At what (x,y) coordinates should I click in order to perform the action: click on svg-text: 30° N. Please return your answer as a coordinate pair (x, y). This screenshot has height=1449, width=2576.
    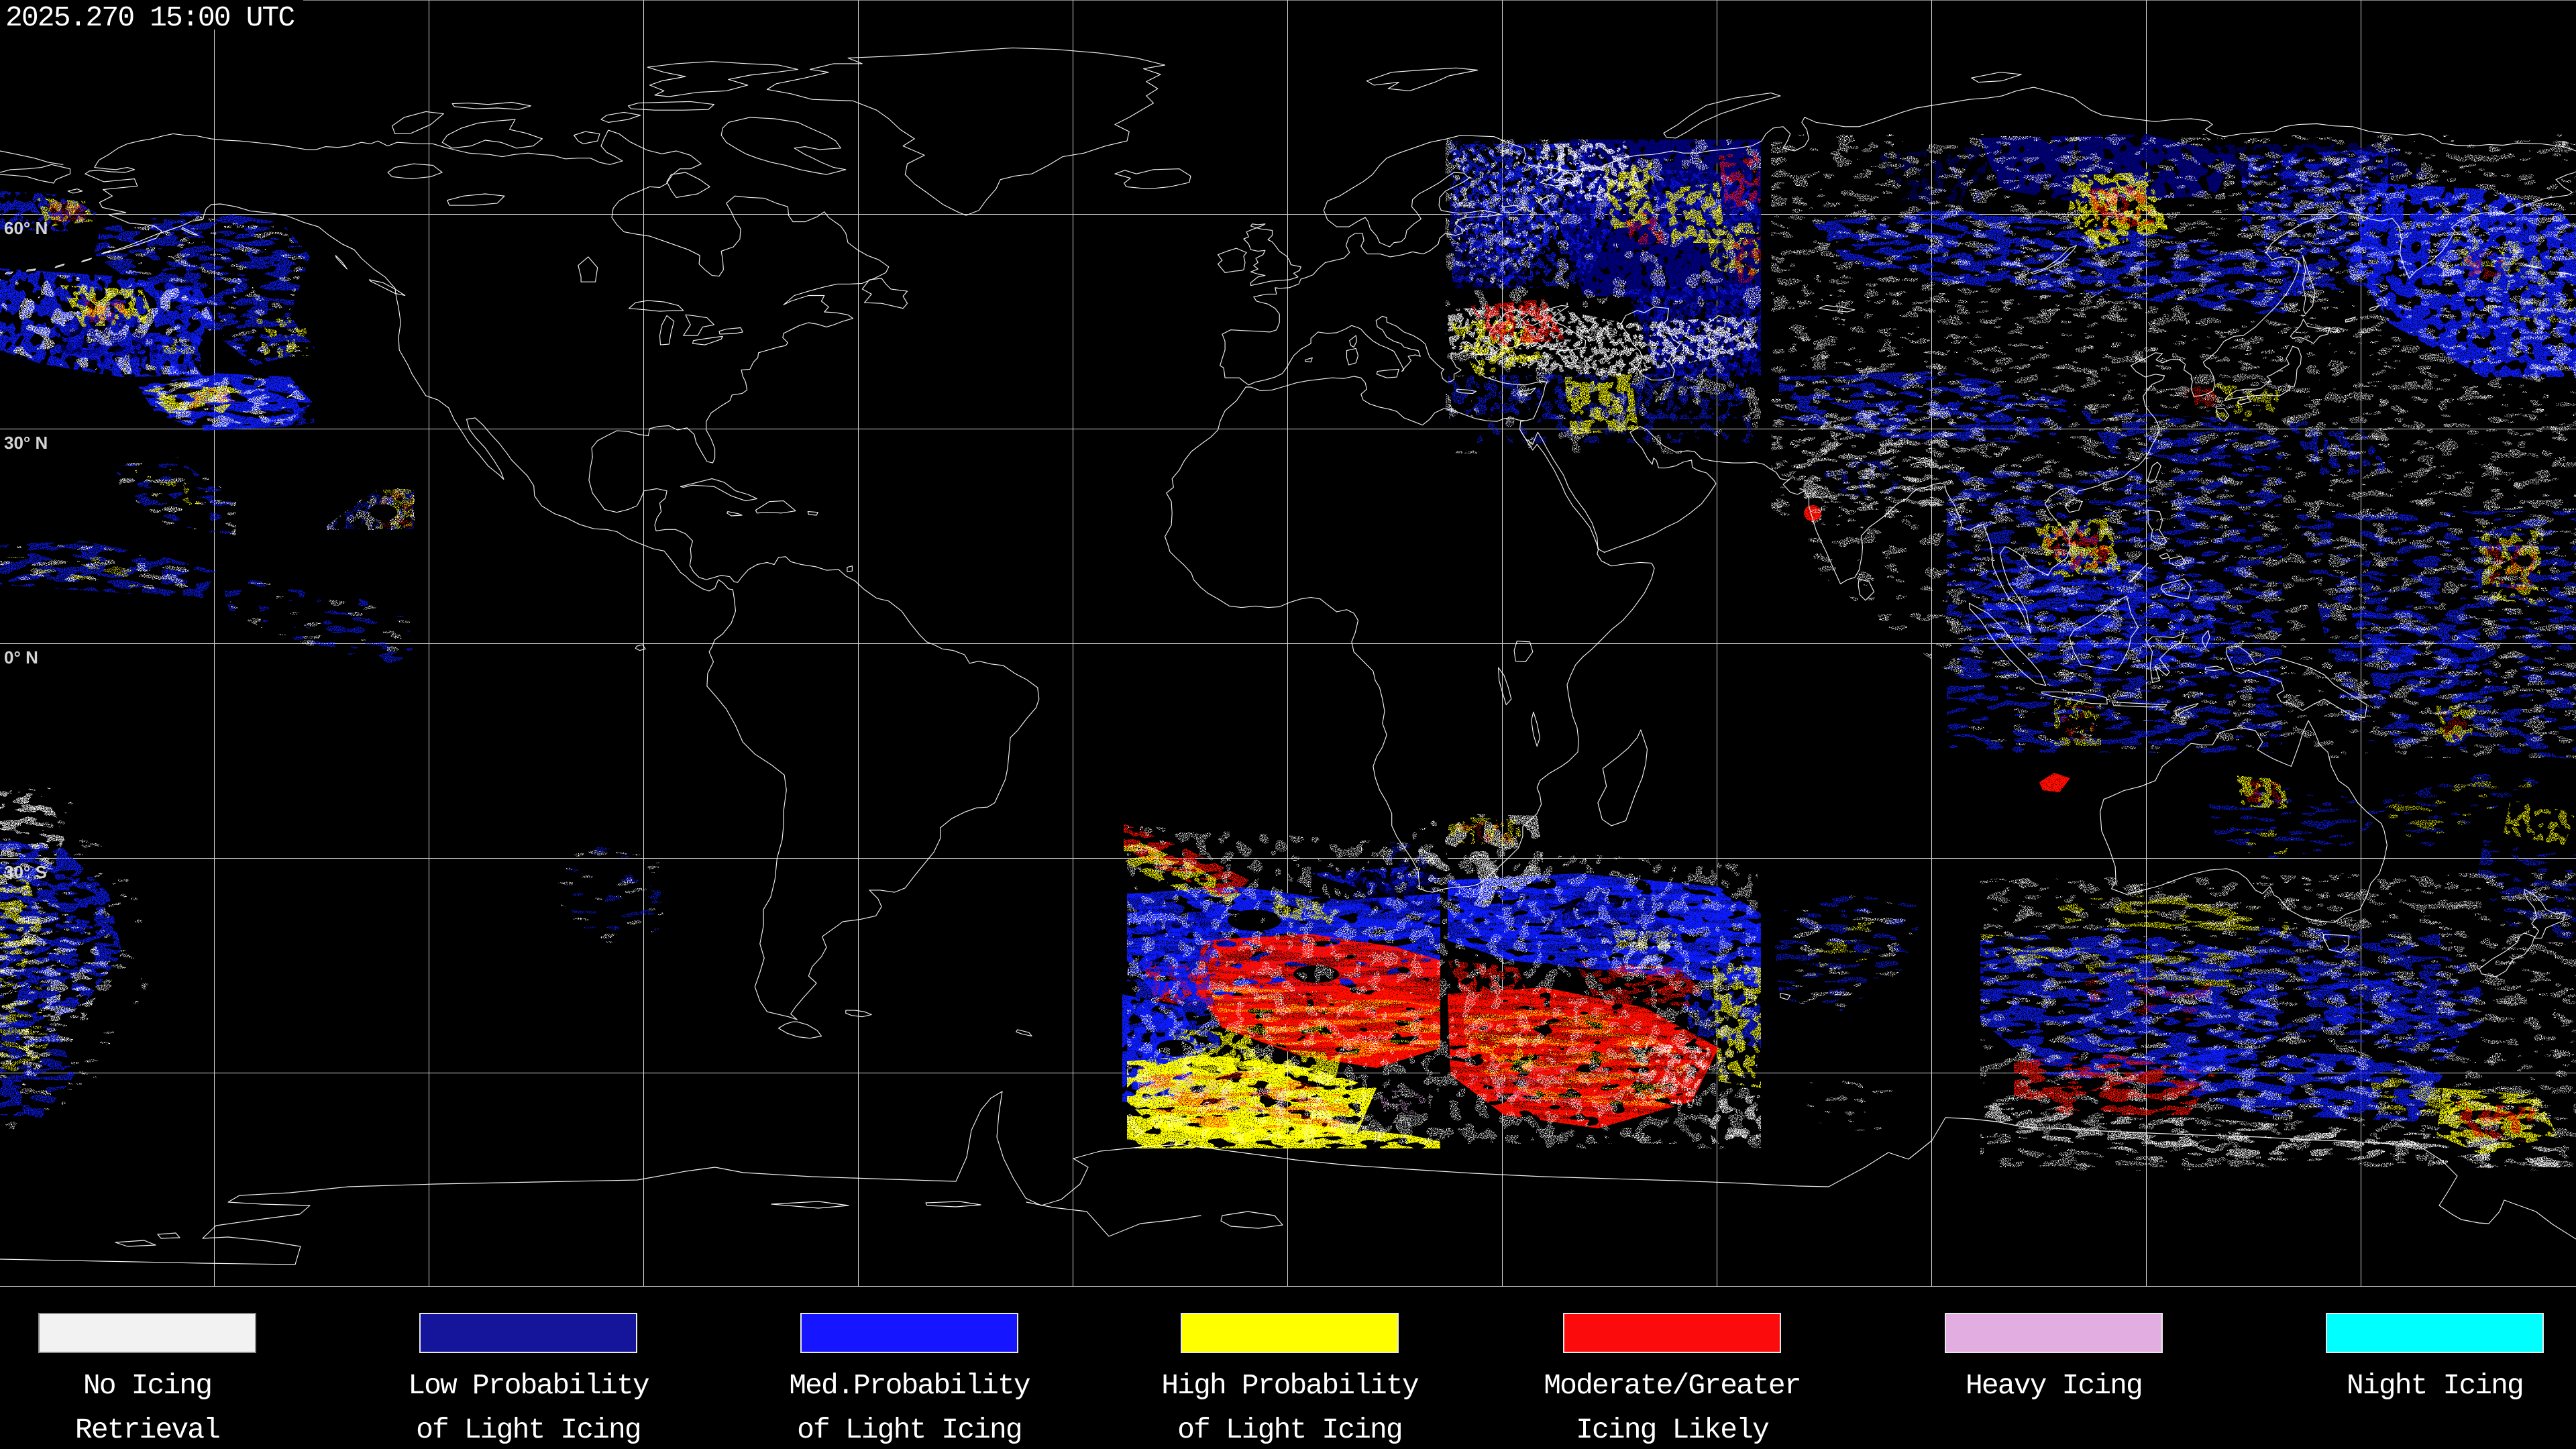
    Looking at the image, I should click on (26, 443).